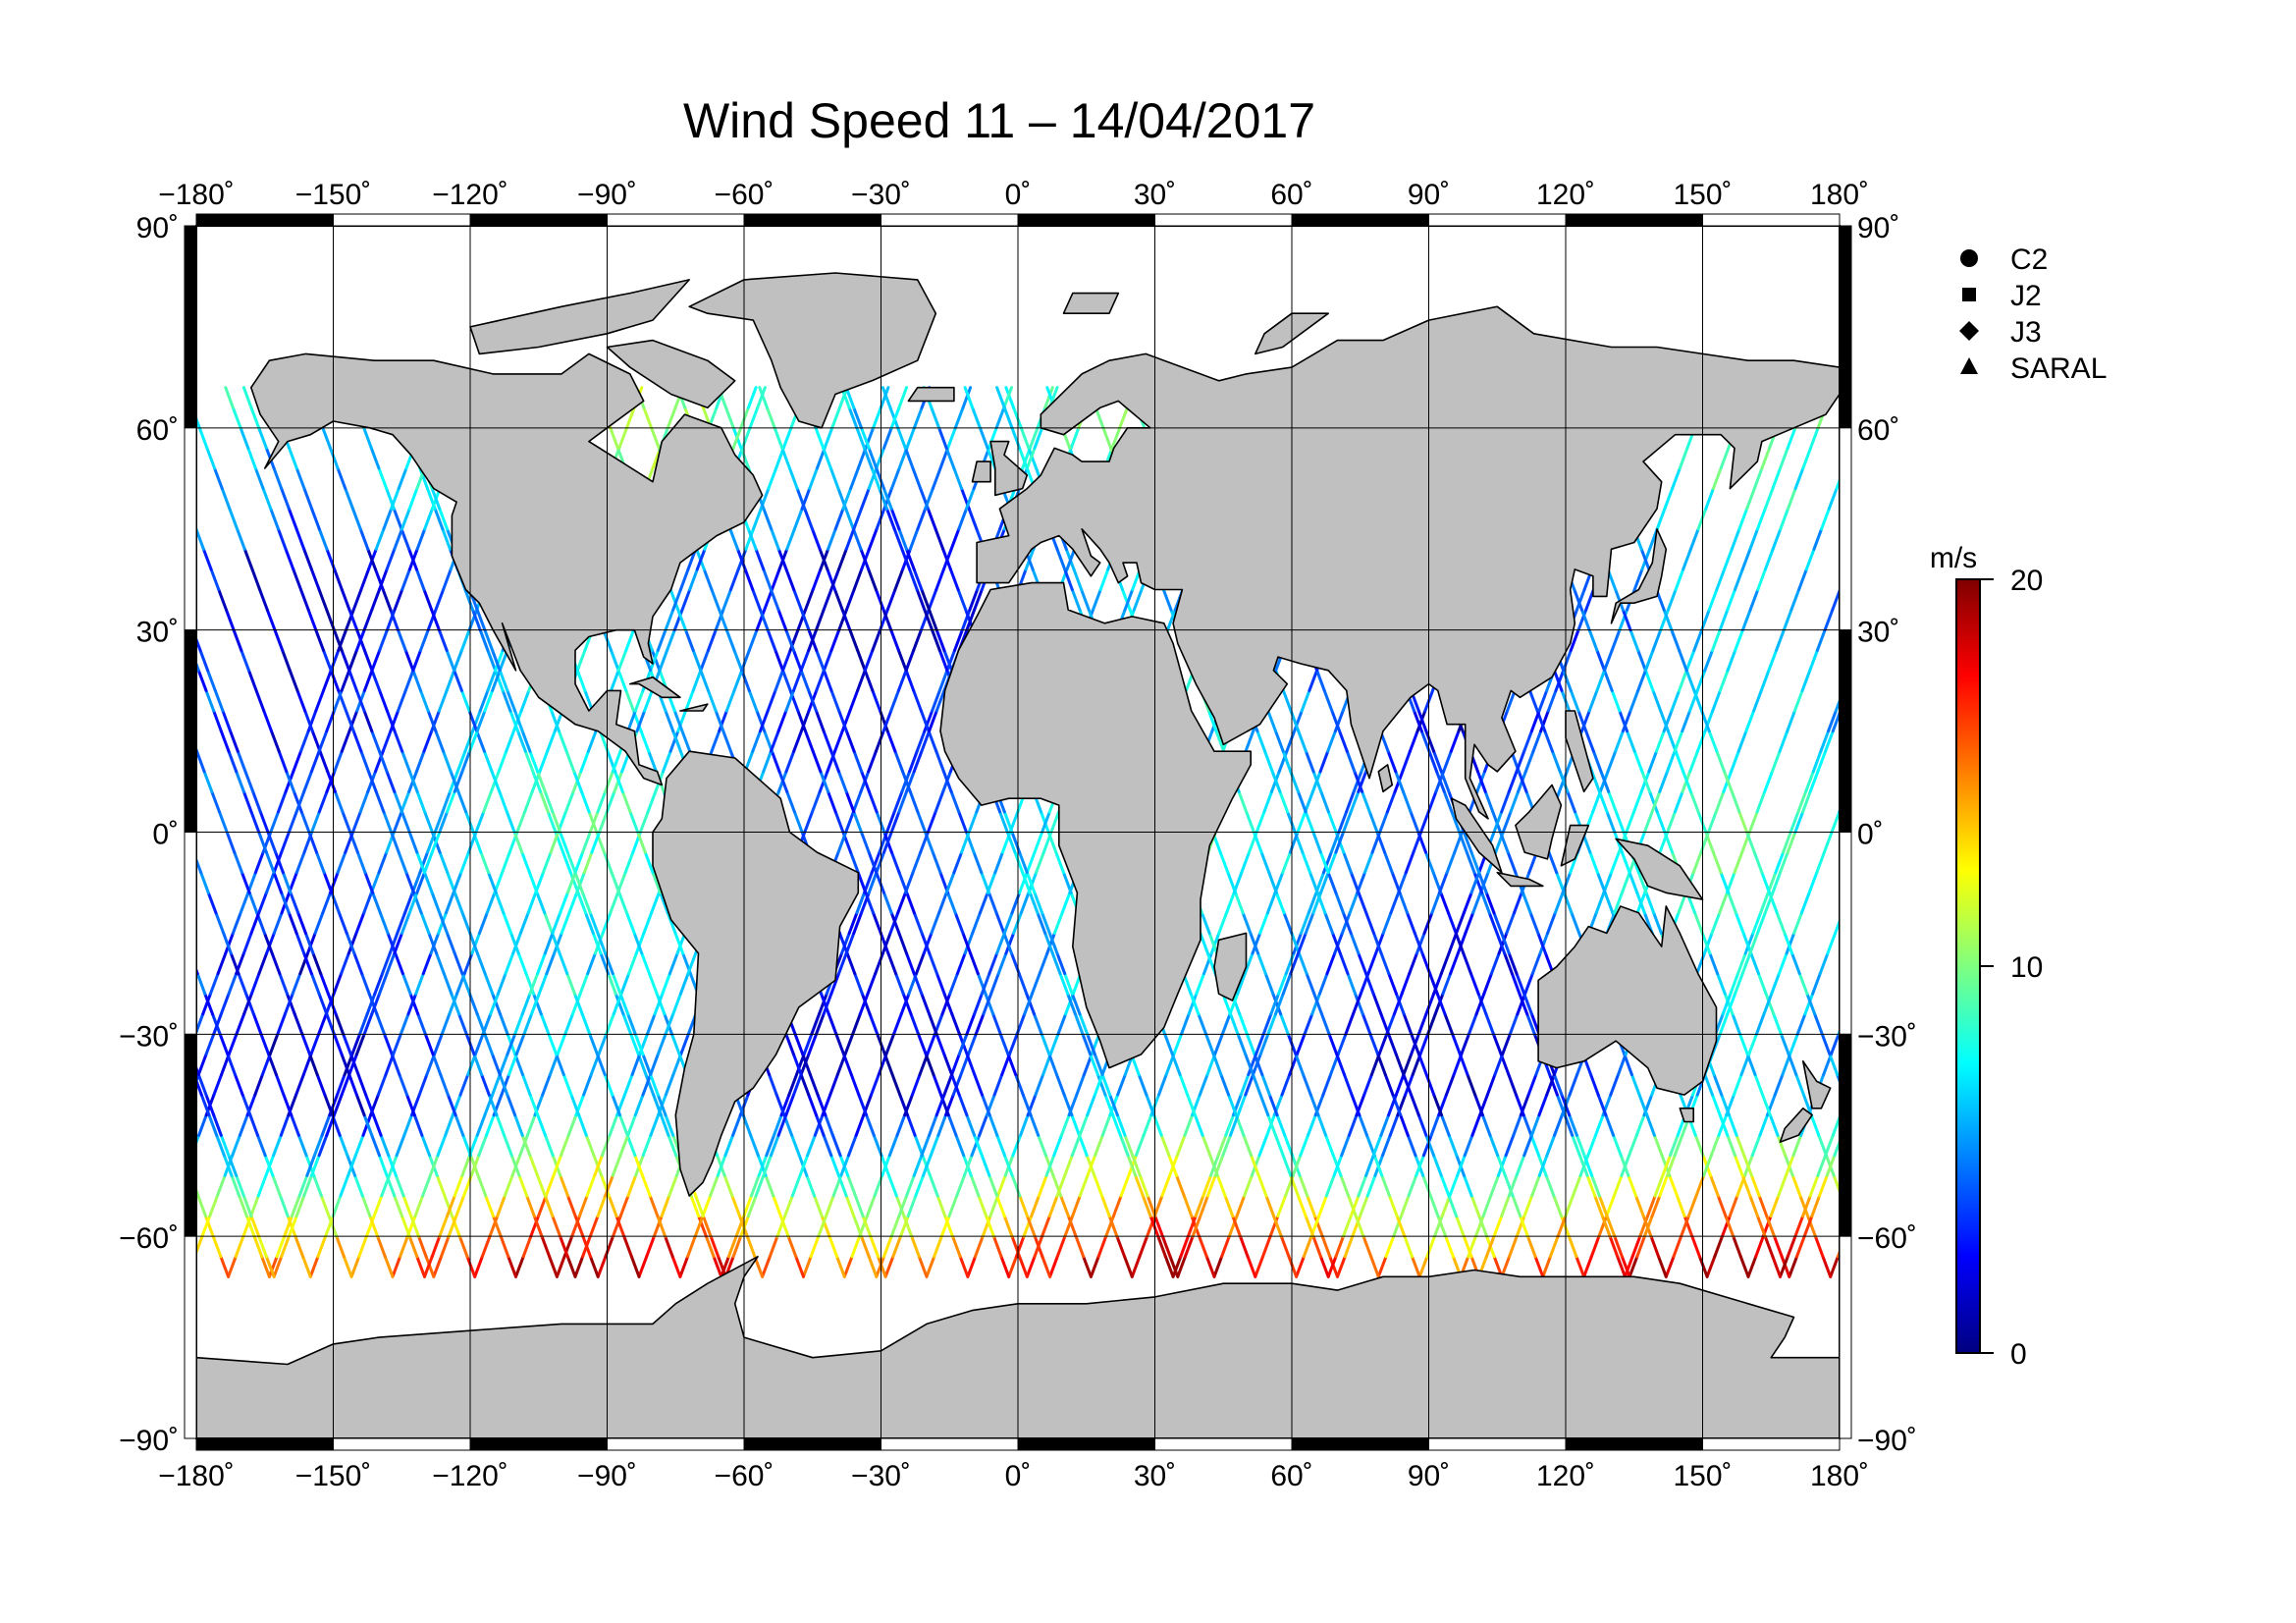  Describe the element at coordinates (1969, 365) in the screenshot. I see `legend-marker-triangle-icon` at that location.